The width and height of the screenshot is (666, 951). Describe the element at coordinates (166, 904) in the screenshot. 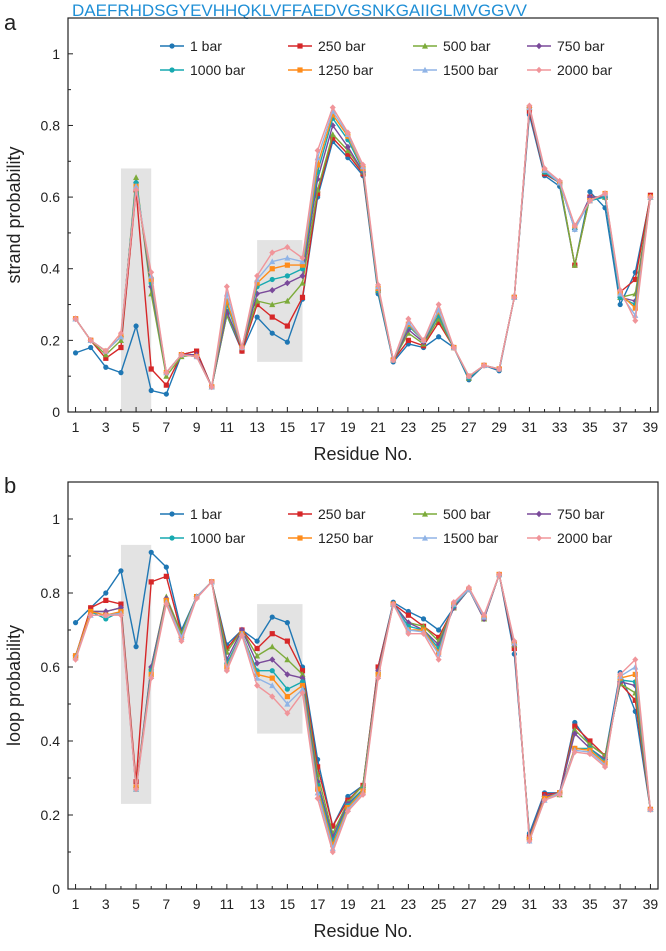

I see `x-tick-label: 7` at that location.